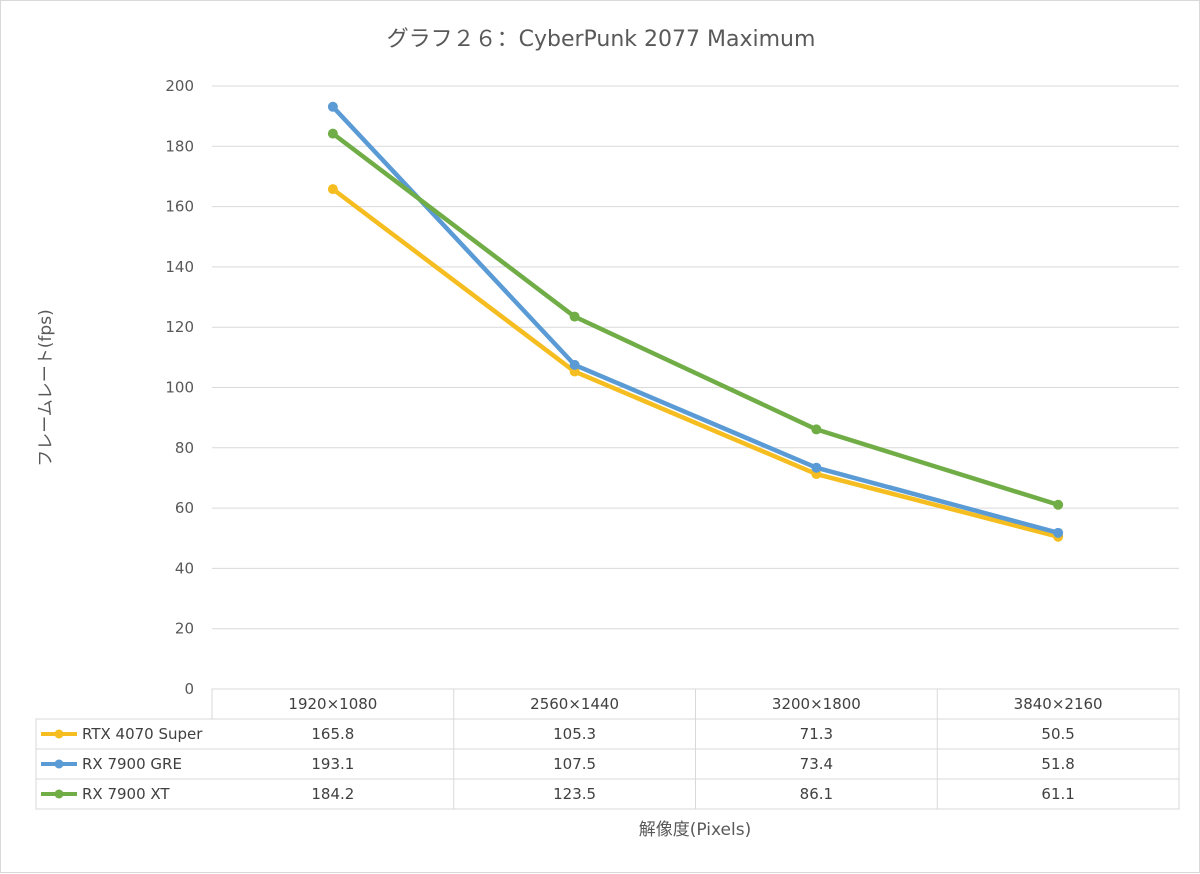 Image resolution: width=1200 pixels, height=874 pixels. I want to click on y-tick-label: 100, so click(179, 388).